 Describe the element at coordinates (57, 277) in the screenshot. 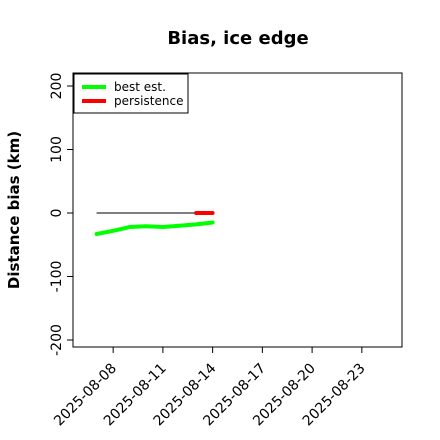

I see `y-tick-label: -100` at that location.